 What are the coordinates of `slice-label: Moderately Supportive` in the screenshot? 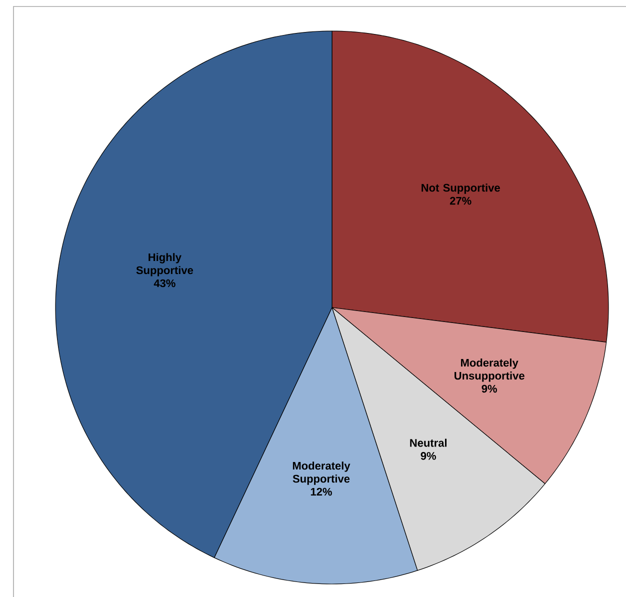 It's located at (321, 473).